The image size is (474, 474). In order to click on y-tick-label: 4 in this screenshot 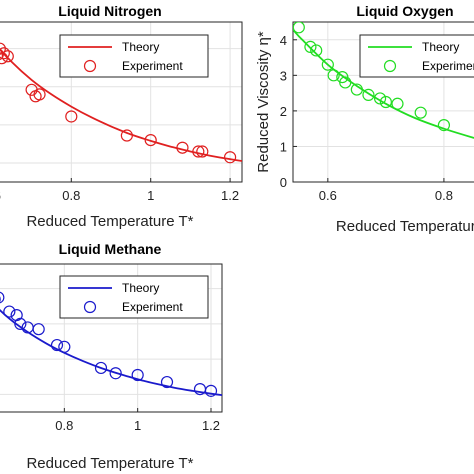, I will do `click(283, 40)`.